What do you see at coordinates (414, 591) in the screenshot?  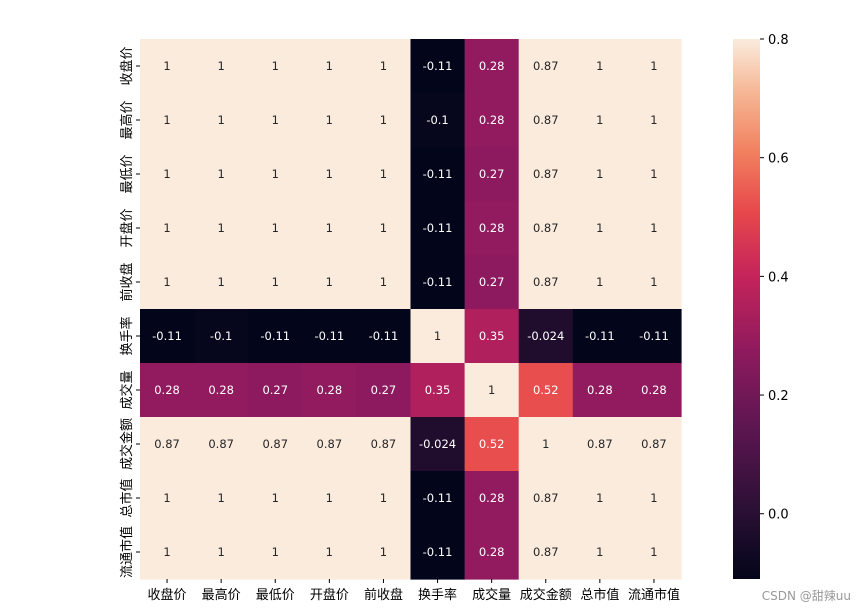 I see `x-axis: 收盘价 最高价 最低价 开盘价 前收盘 换手率 成交量 成交金额 总市值 流通市值` at bounding box center [414, 591].